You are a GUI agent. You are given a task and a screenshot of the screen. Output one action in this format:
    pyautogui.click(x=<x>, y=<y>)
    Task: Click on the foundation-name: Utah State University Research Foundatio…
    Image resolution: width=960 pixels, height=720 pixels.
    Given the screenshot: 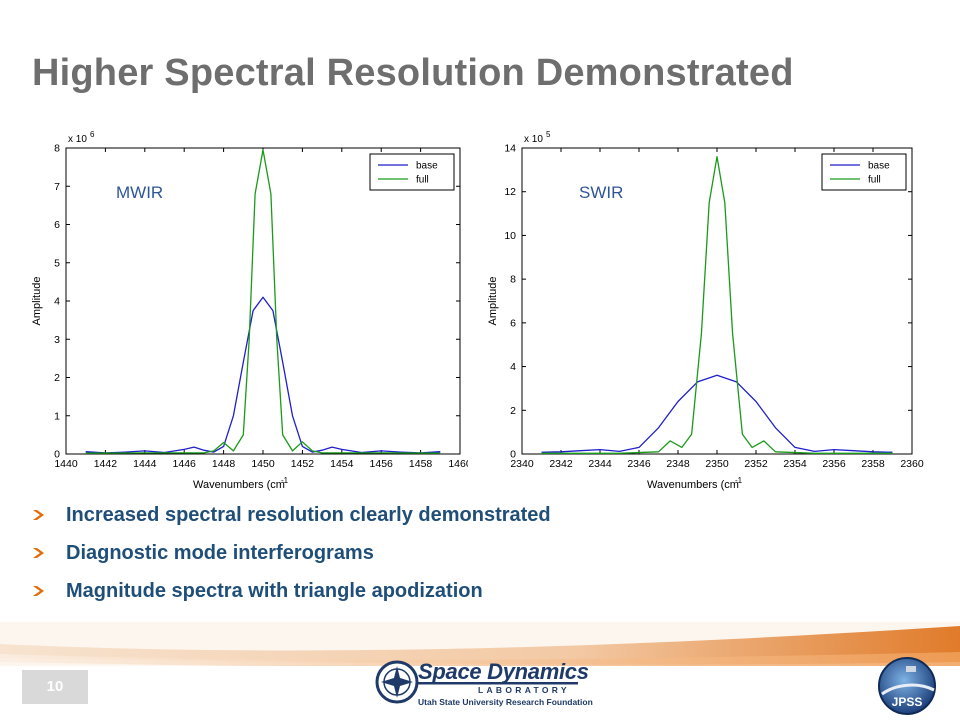 What is the action you would take?
    pyautogui.click(x=505, y=702)
    